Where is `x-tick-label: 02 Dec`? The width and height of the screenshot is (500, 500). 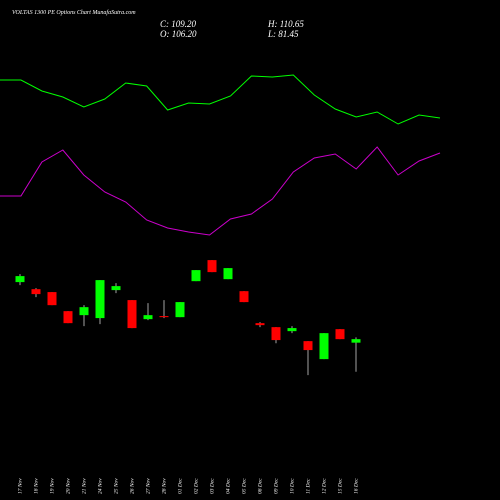
x-tick-label: 02 Dec is located at coordinates (196, 486).